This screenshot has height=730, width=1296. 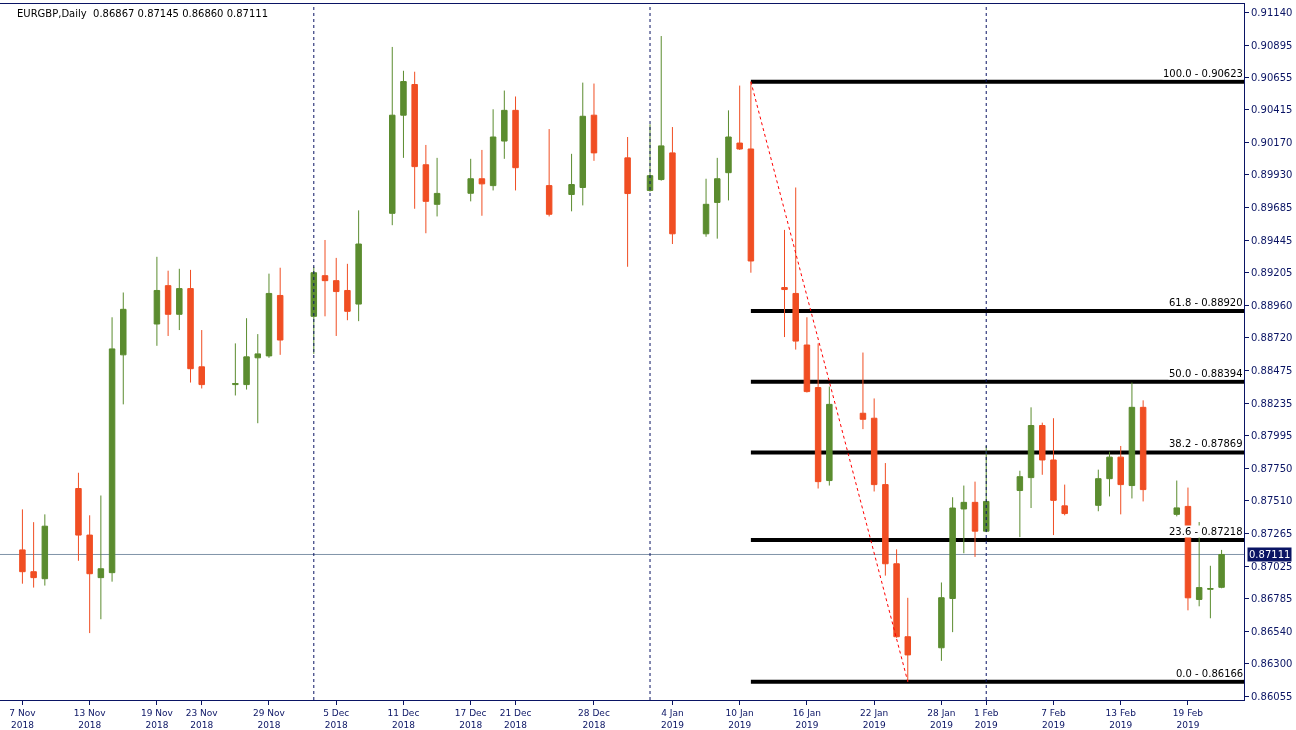 I want to click on x-tick-label: 5 Dec 2018, so click(x=336, y=718).